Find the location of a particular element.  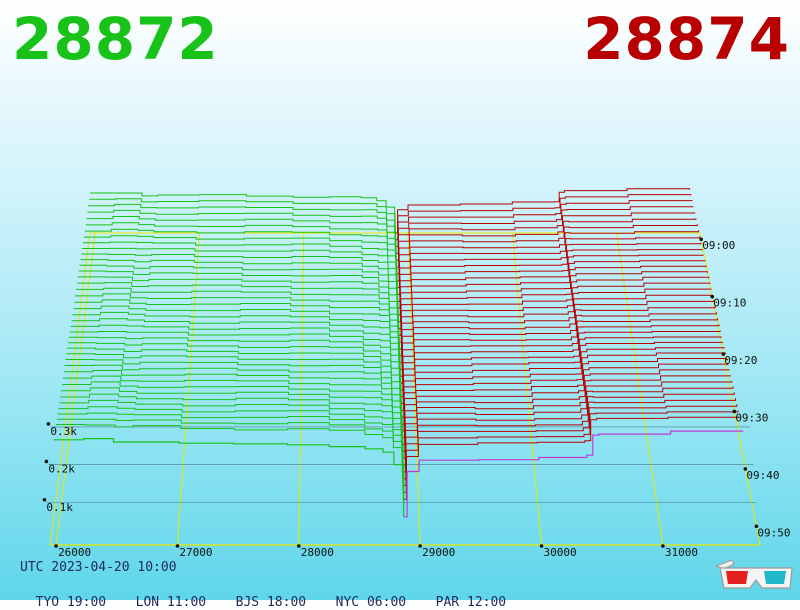

clock-tyo: TYO 19:00 is located at coordinates (71, 602).